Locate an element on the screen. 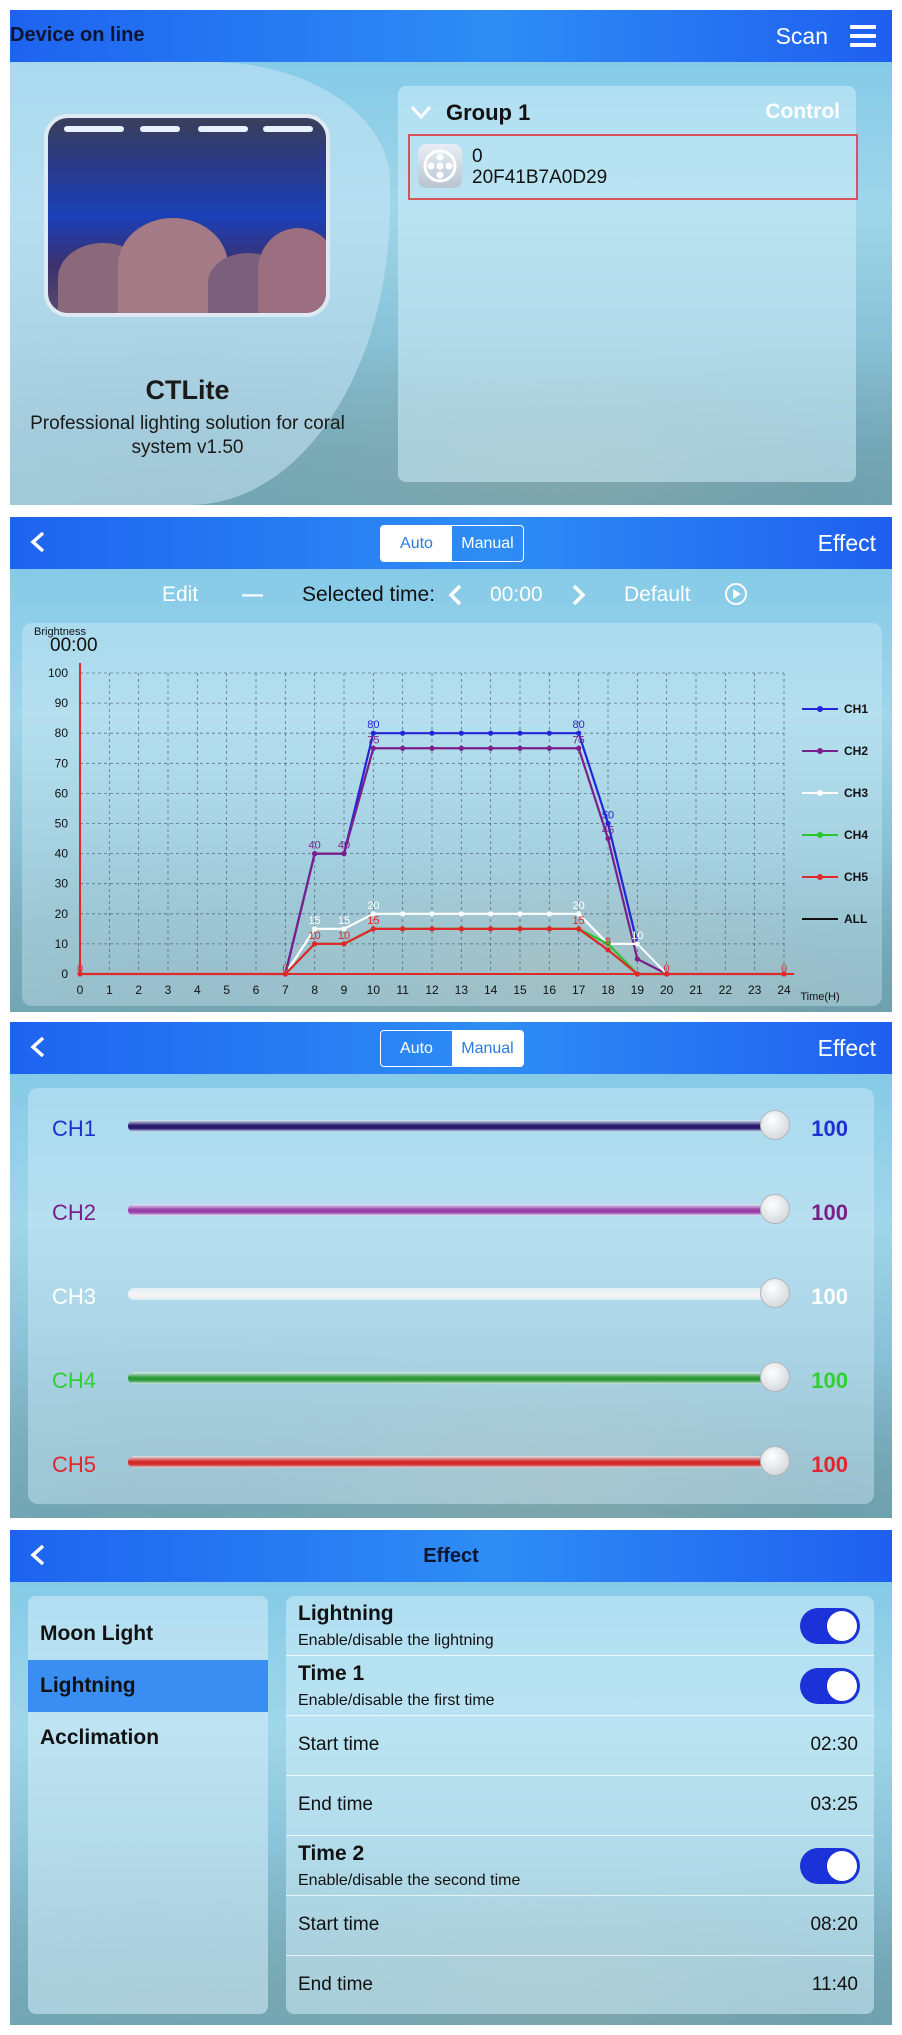 The width and height of the screenshot is (902, 2035). legend-marker is located at coordinates (820, 793).